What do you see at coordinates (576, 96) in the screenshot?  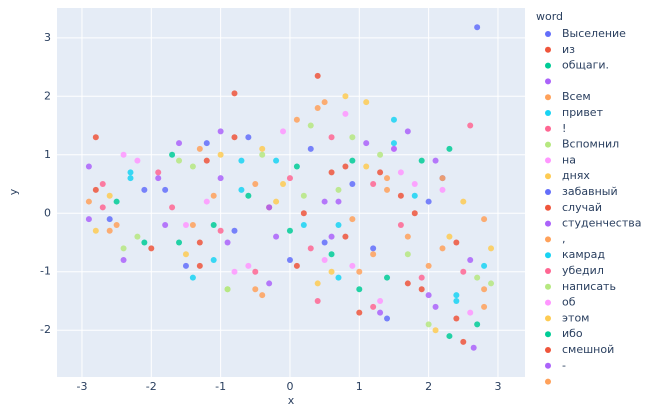 I see `legend-label: Всем` at bounding box center [576, 96].